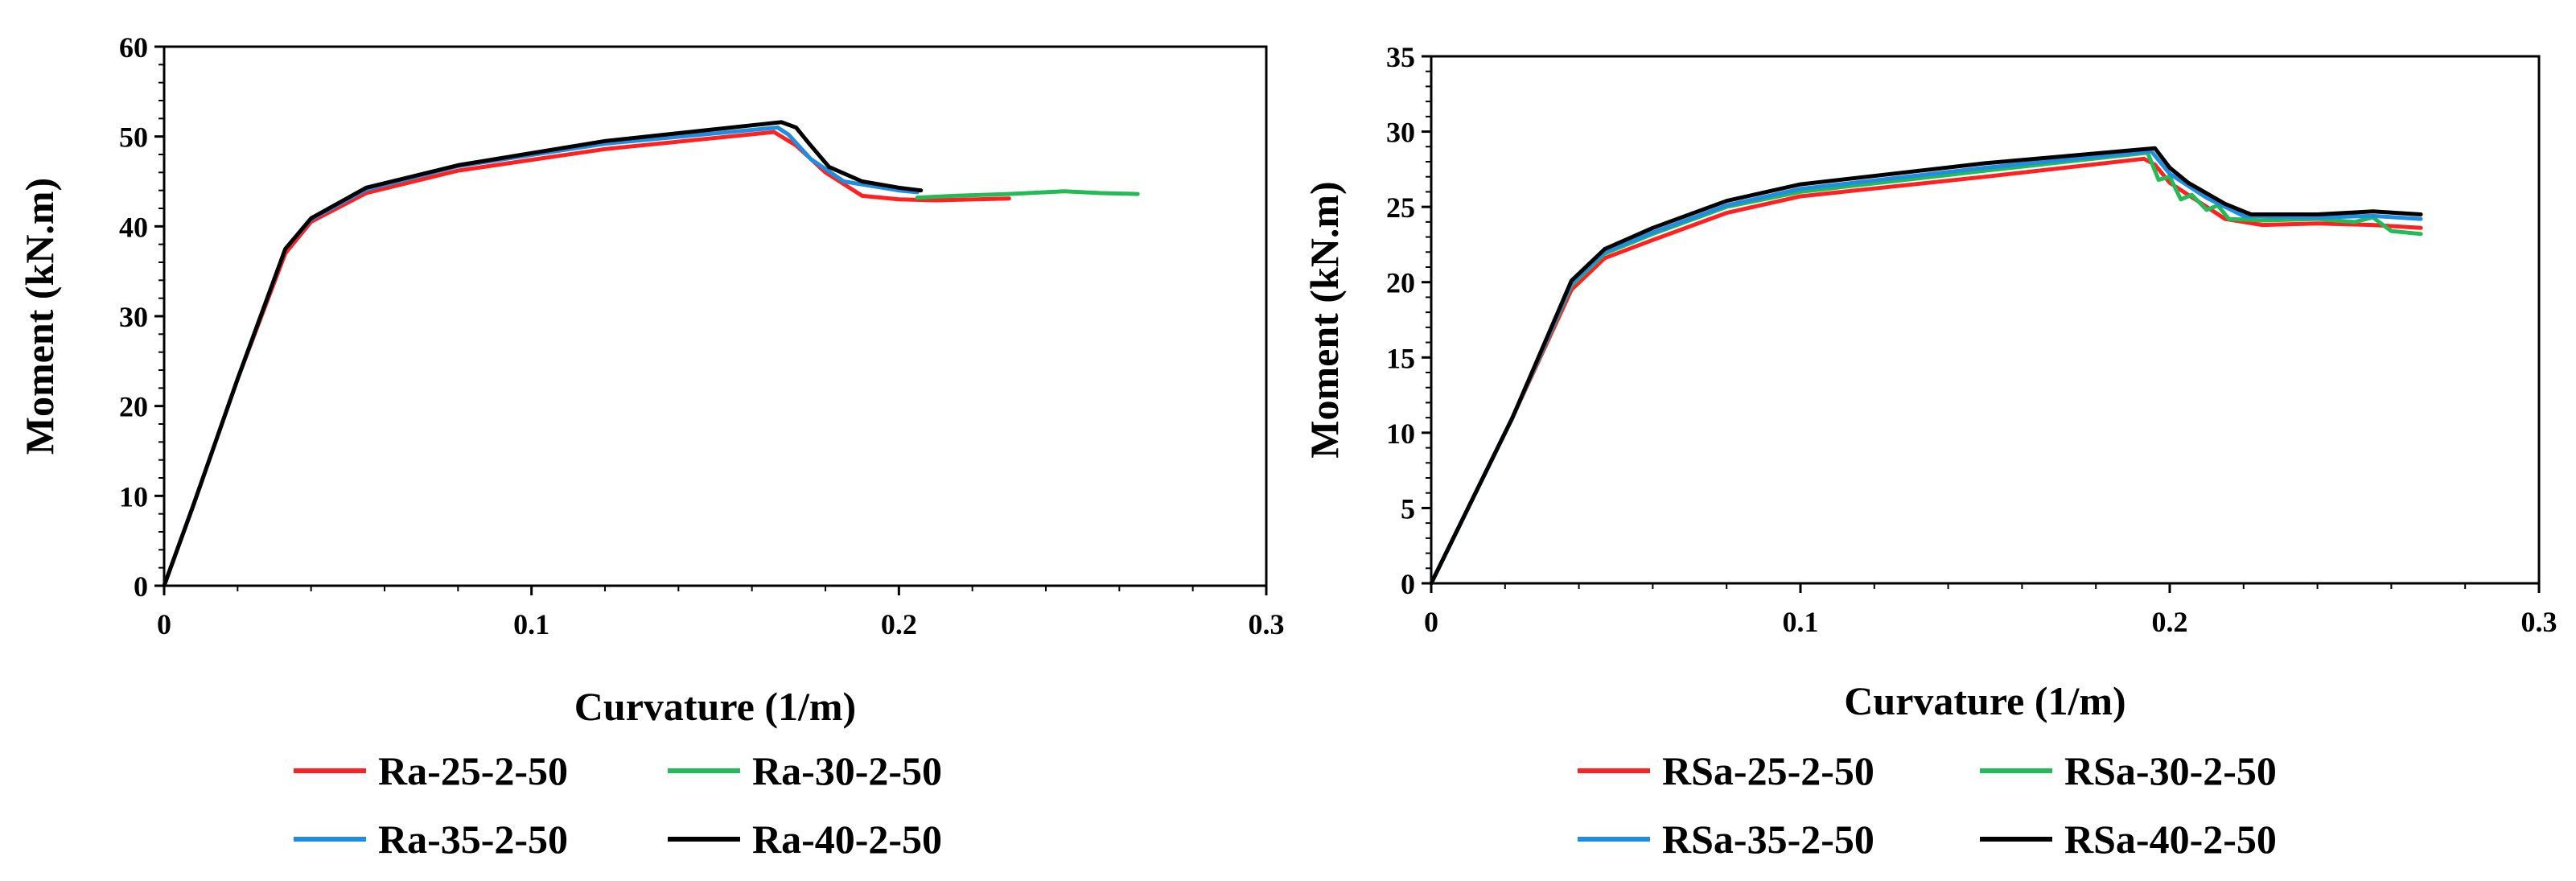 Image resolution: width=2576 pixels, height=881 pixels. What do you see at coordinates (2170, 839) in the screenshot?
I see `legend-label: RSa-40-2-50` at bounding box center [2170, 839].